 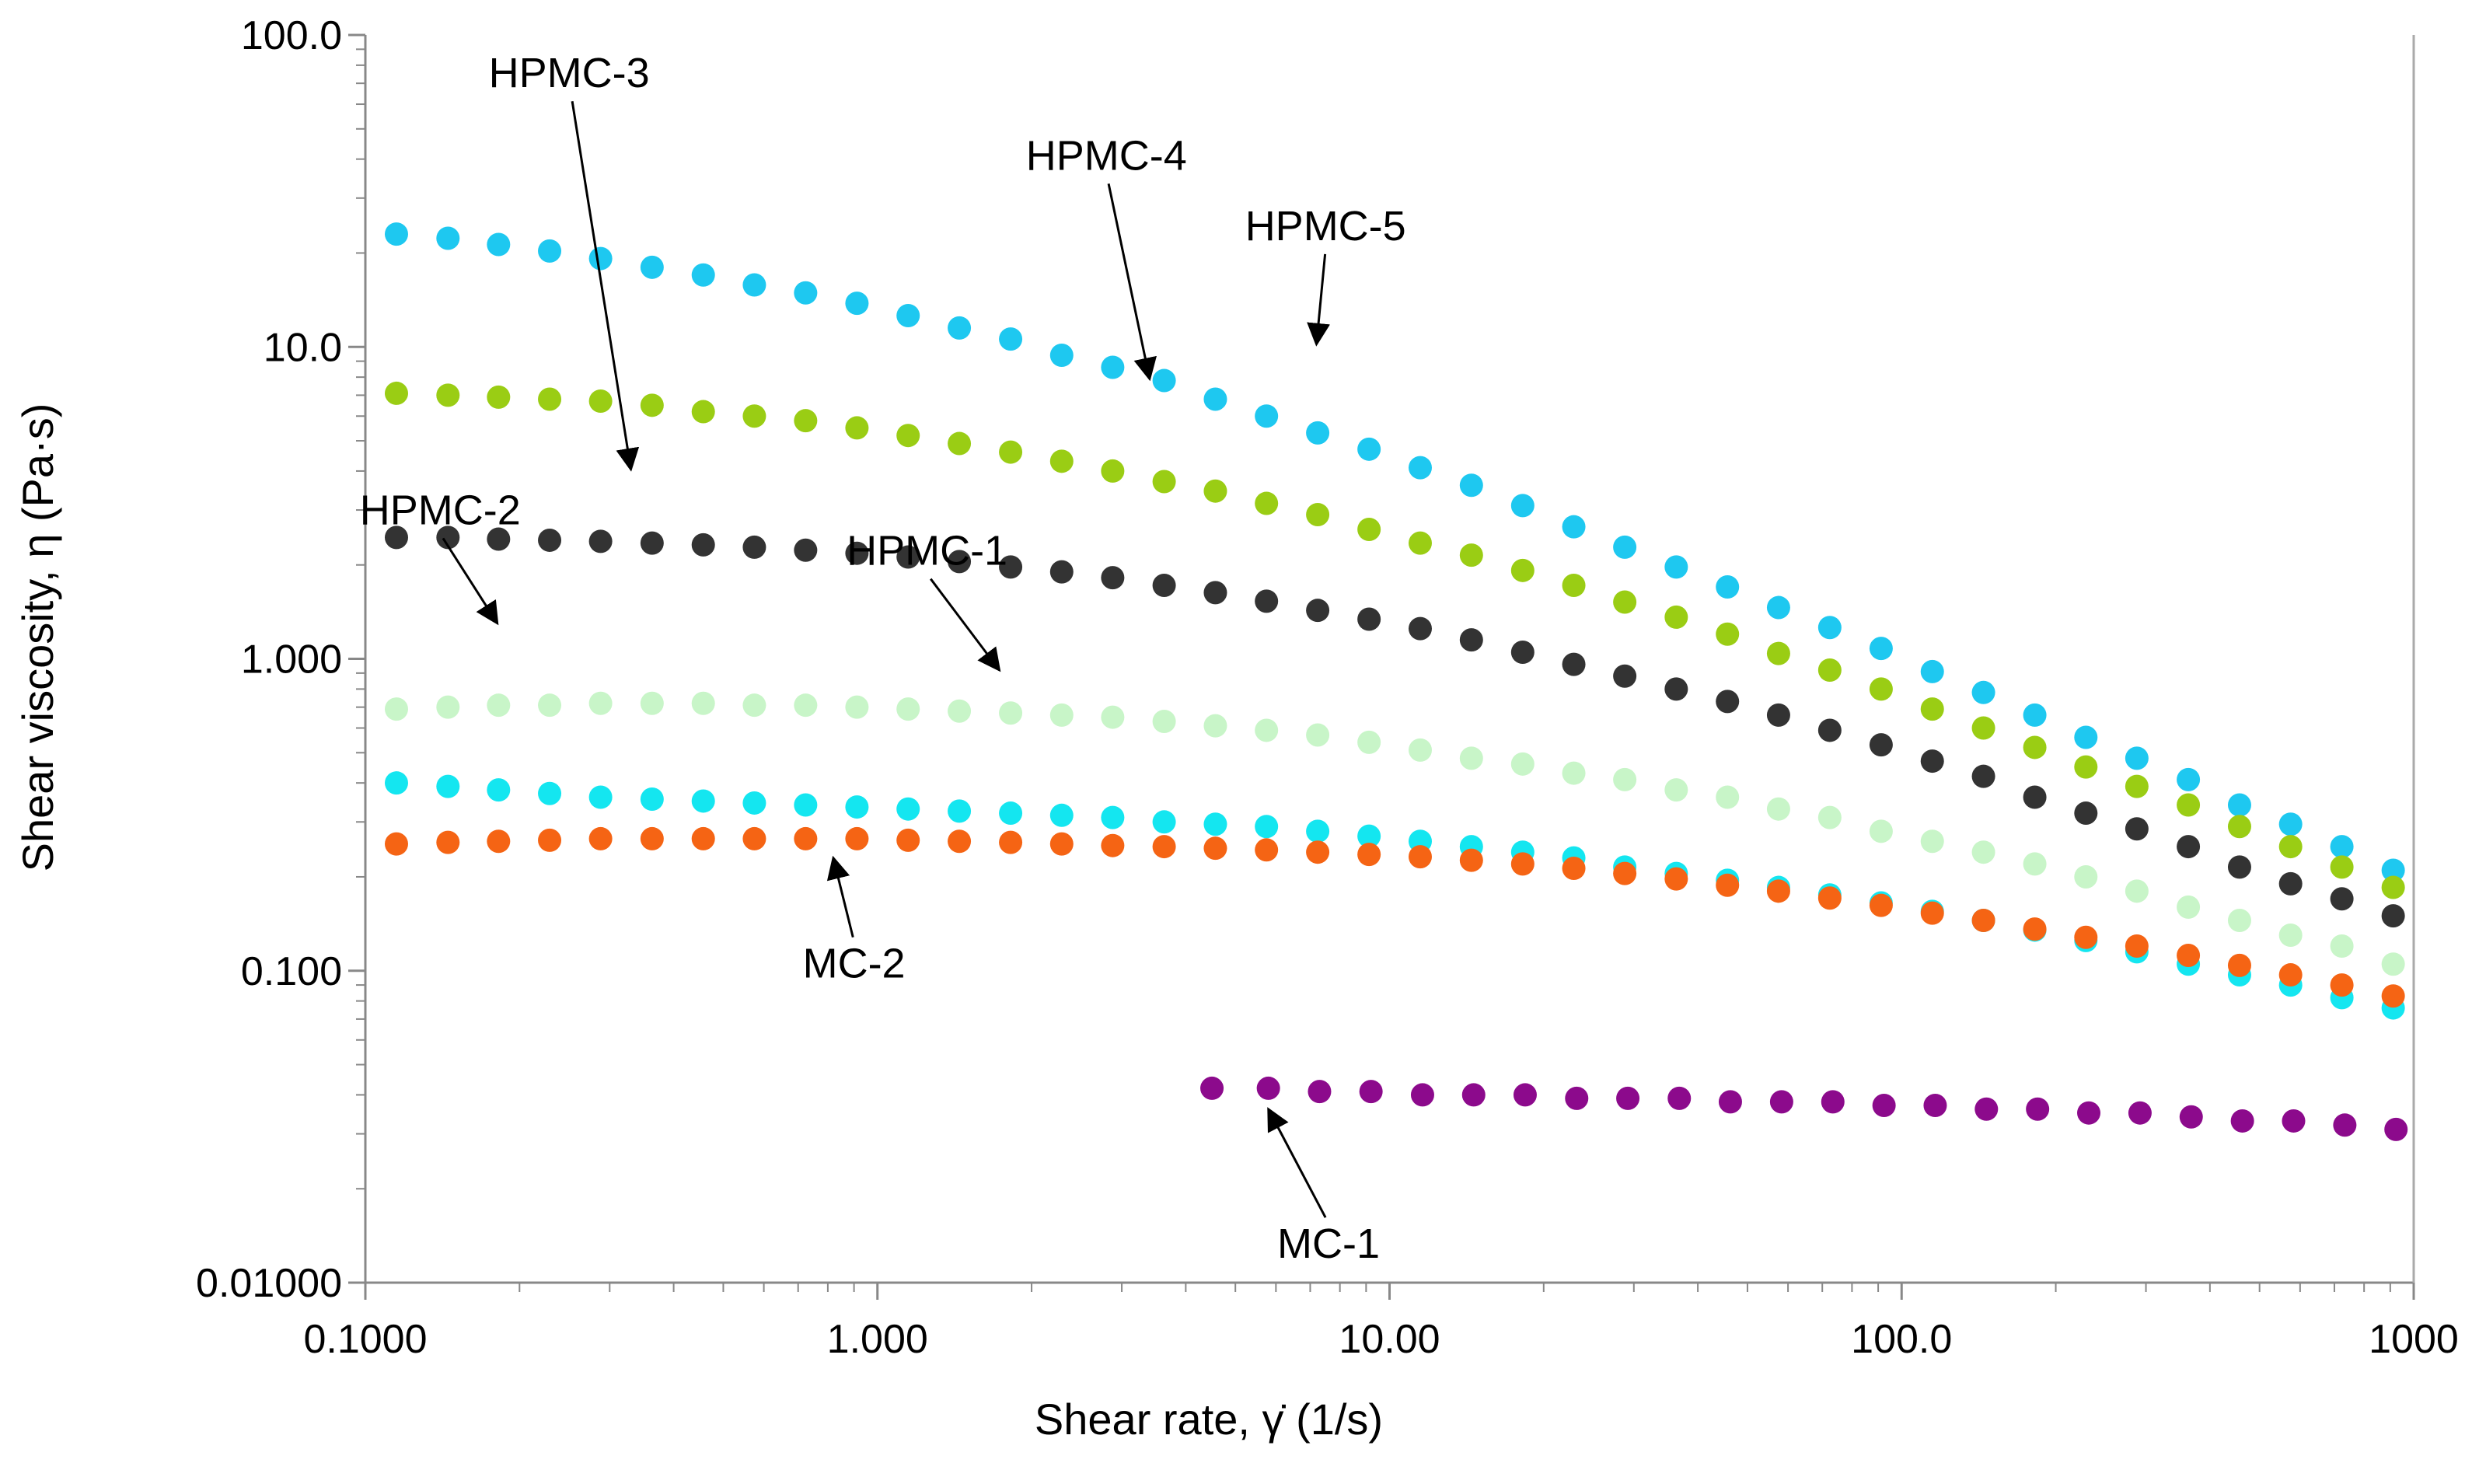 What do you see at coordinates (303, 347) in the screenshot?
I see `y-tick-label: 10.0` at bounding box center [303, 347].